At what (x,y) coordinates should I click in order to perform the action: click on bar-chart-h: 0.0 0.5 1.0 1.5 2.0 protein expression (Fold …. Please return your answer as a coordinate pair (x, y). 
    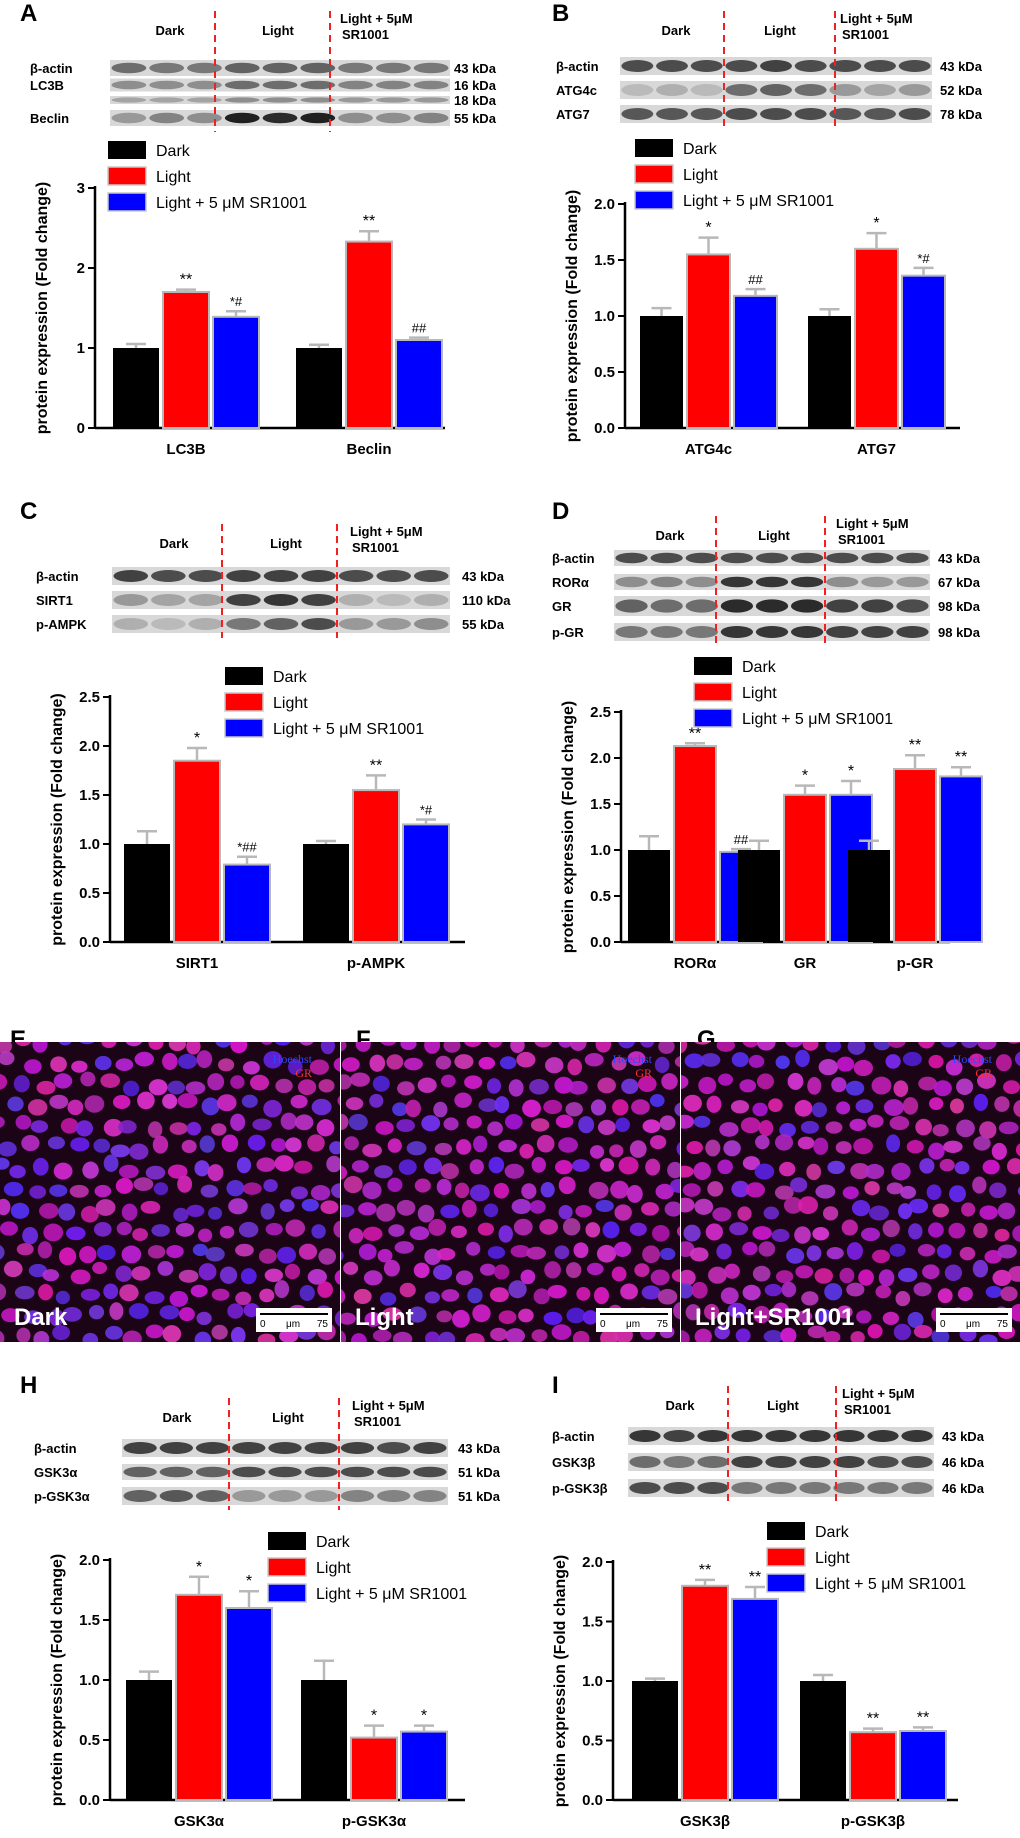
    Looking at the image, I should click on (258, 1681).